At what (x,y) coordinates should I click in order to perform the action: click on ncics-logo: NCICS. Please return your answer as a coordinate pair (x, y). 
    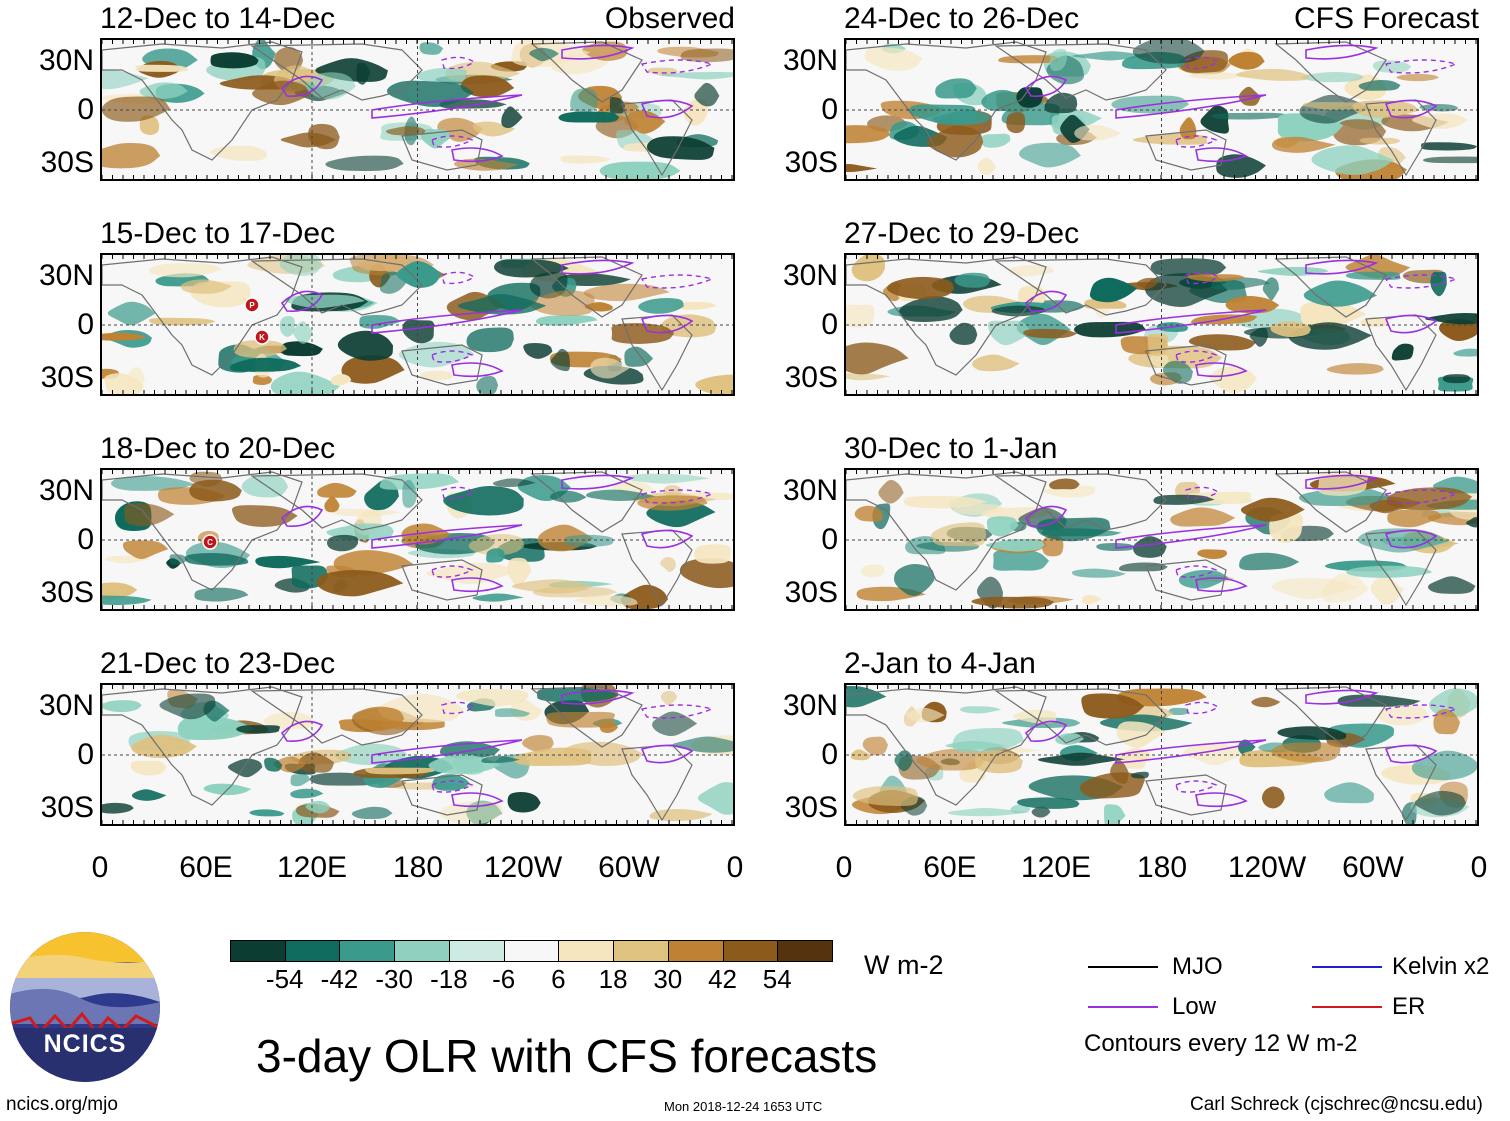
    Looking at the image, I should click on (85, 1007).